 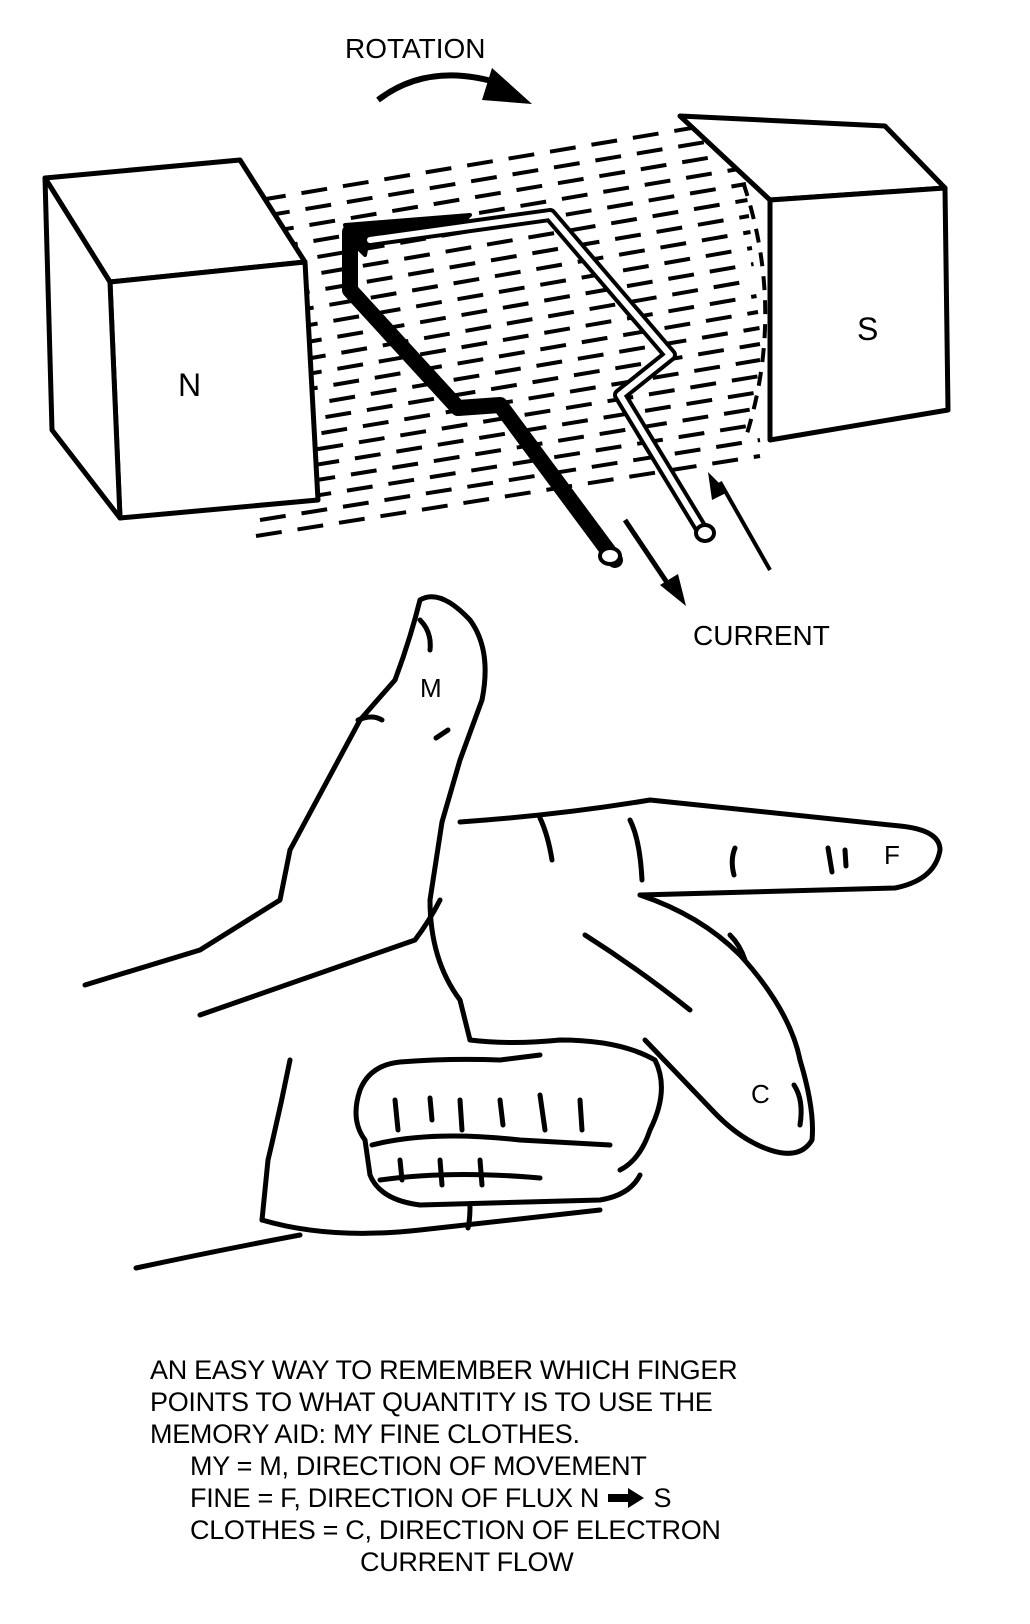 I want to click on current-arrow-in-head, so click(x=718, y=486).